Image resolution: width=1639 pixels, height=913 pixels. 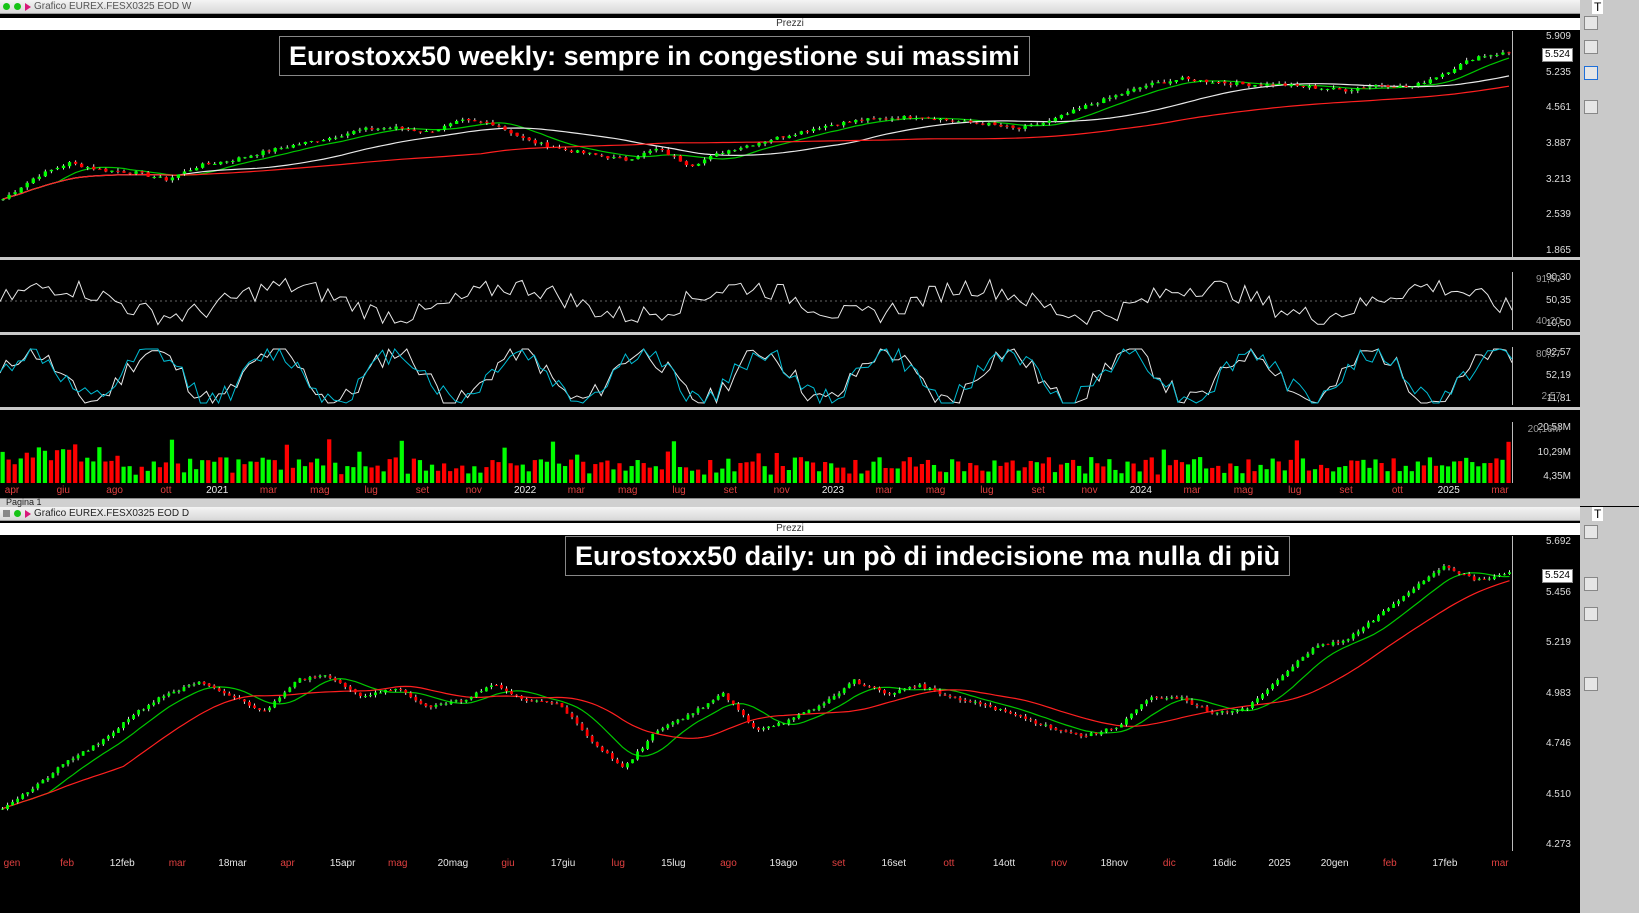 What do you see at coordinates (756, 376) in the screenshot?
I see `weekly-stochastic-chart` at bounding box center [756, 376].